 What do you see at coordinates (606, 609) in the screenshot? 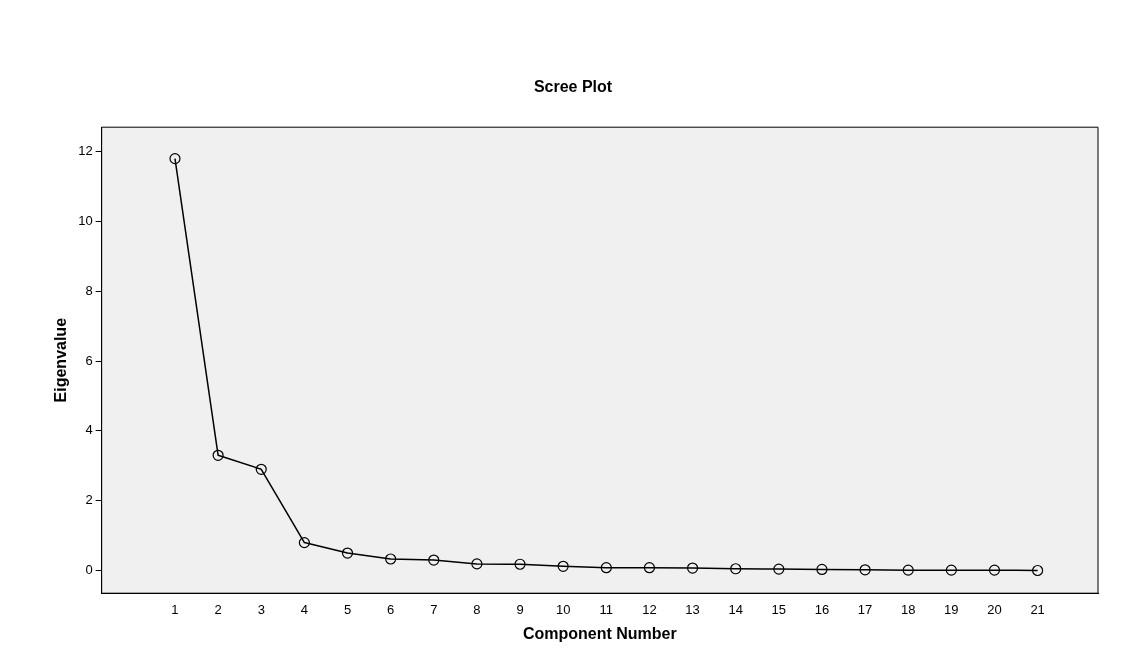
I see `x-tick-label: 11` at bounding box center [606, 609].